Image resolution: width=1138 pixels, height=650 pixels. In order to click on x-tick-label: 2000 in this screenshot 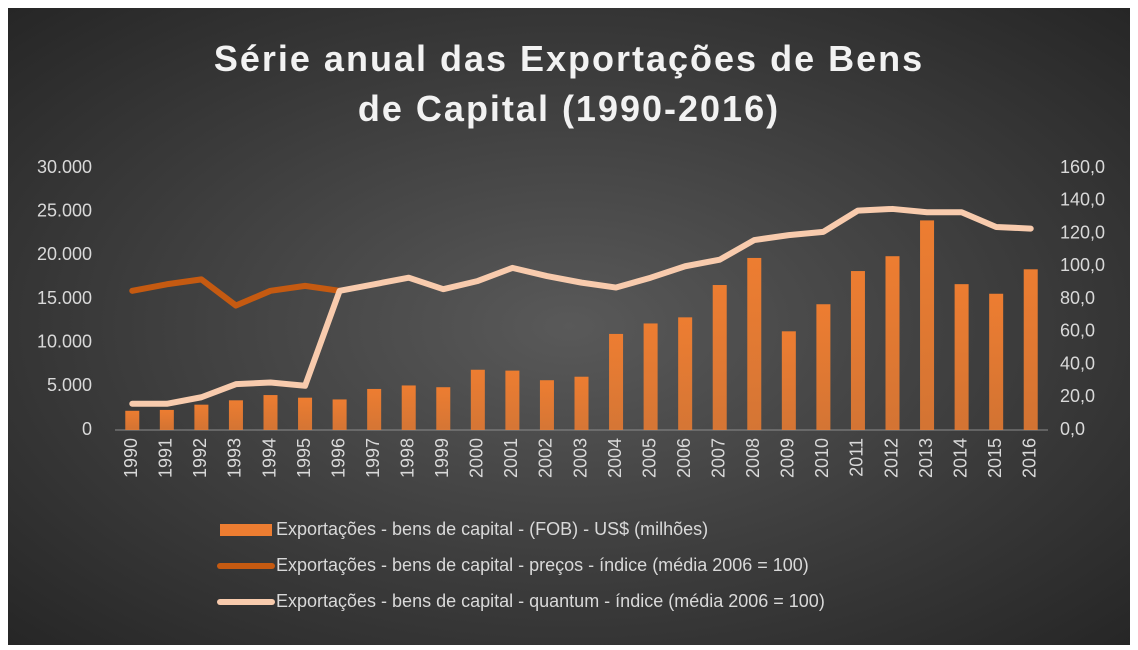, I will do `click(477, 458)`.